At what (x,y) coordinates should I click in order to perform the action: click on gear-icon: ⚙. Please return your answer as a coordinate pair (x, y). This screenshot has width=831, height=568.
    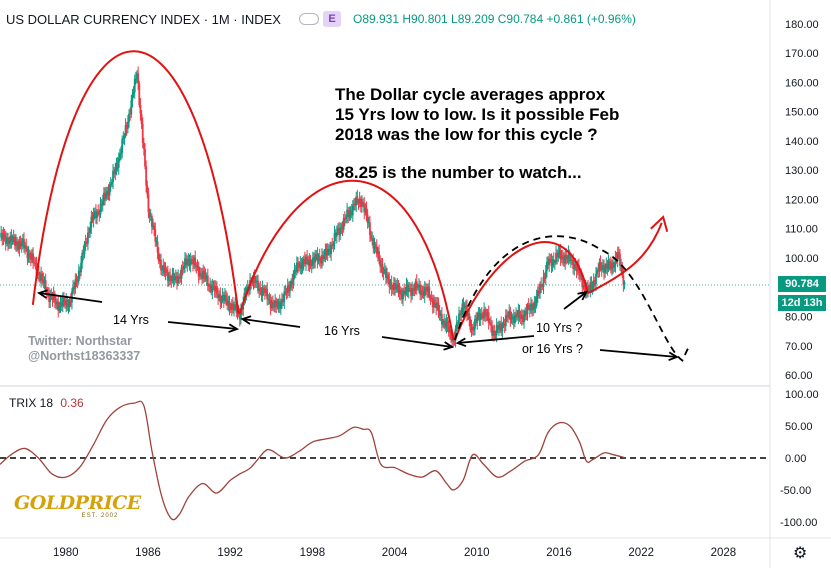
    Looking at the image, I should click on (800, 553).